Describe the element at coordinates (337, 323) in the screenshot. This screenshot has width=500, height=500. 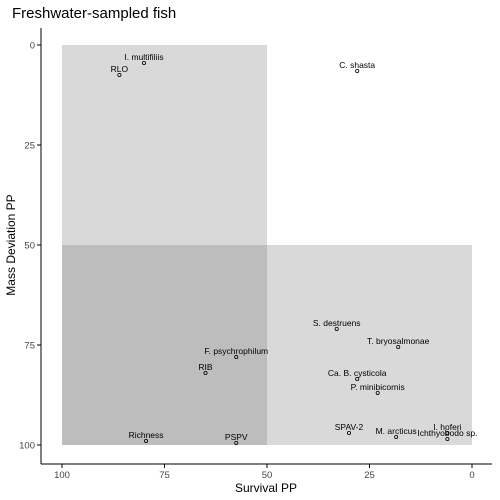
I see `point-label: S. destruens` at that location.